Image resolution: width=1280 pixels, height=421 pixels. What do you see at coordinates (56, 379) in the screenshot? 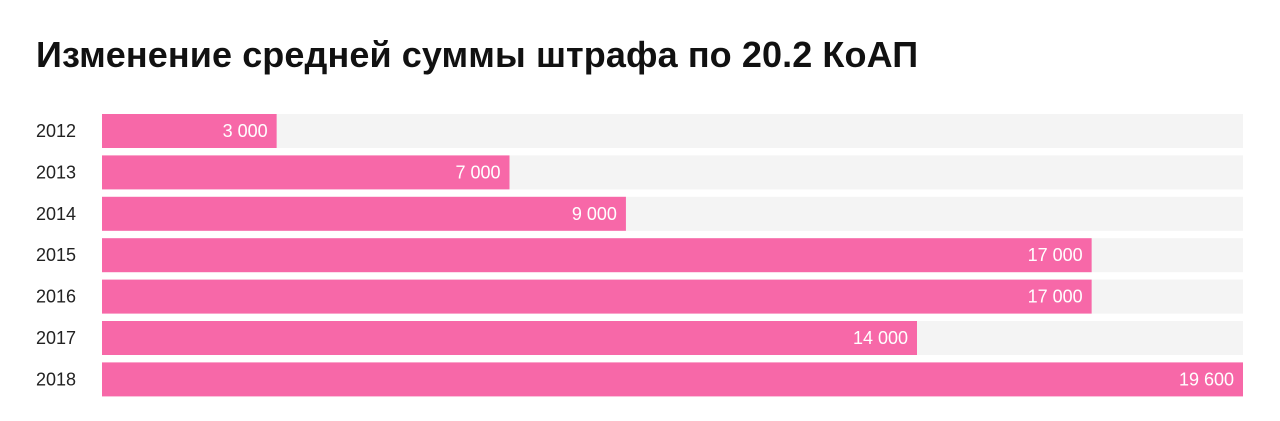
I see `category-label: 2018` at bounding box center [56, 379].